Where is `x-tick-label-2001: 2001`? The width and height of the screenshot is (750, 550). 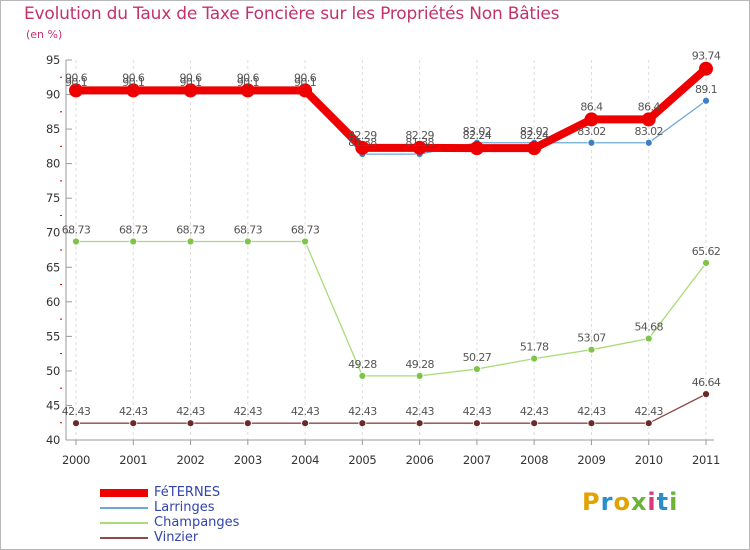
x-tick-label-2001: 2001 is located at coordinates (133, 460).